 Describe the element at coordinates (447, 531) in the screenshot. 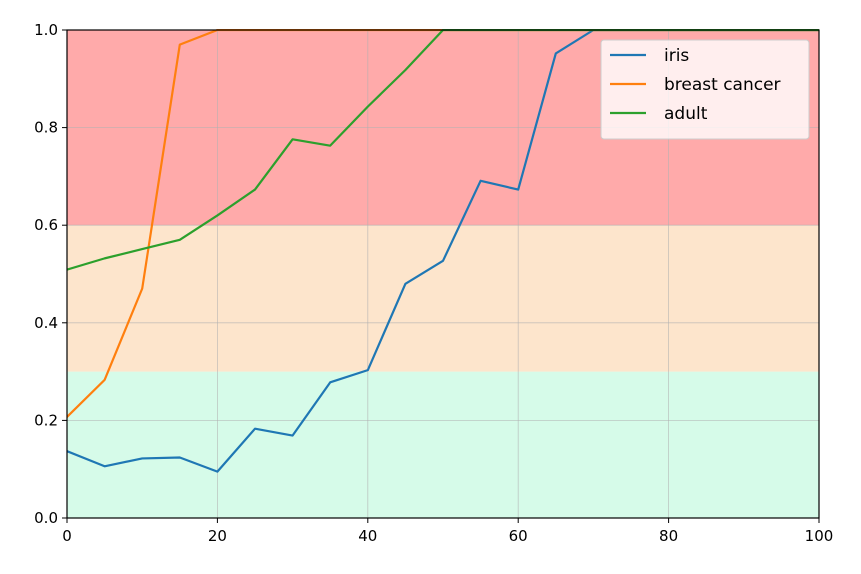

I see `x-axis: 0 20 40 60 80 100` at that location.